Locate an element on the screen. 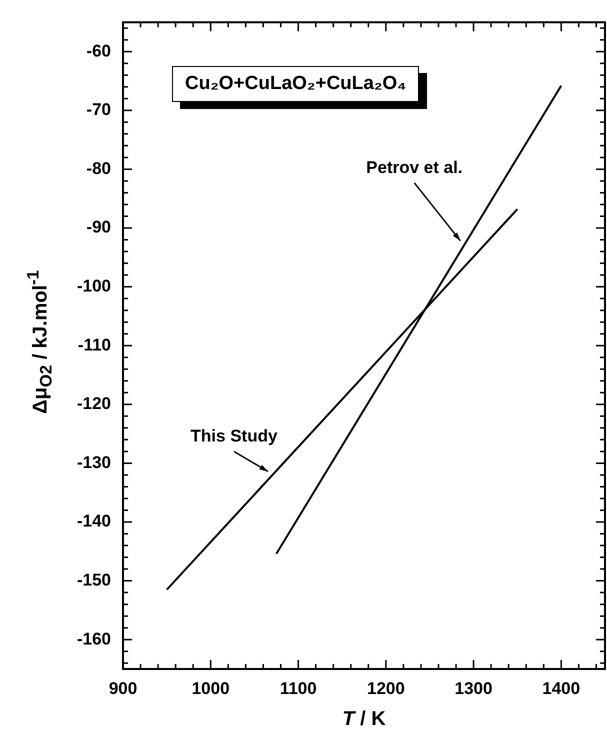  y-tick-label: -150 is located at coordinates (93, 580).